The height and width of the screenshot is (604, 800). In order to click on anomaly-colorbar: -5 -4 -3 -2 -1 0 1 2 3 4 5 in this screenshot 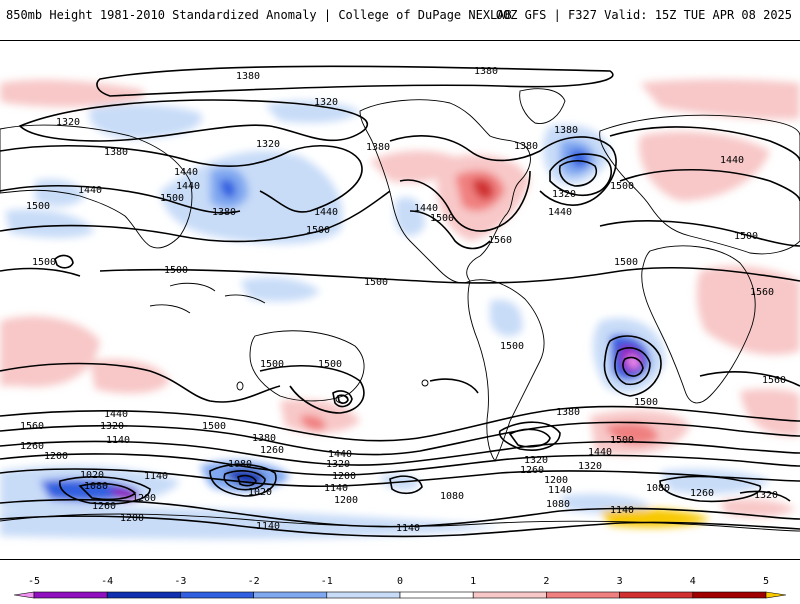, I will do `click(400, 586)`.